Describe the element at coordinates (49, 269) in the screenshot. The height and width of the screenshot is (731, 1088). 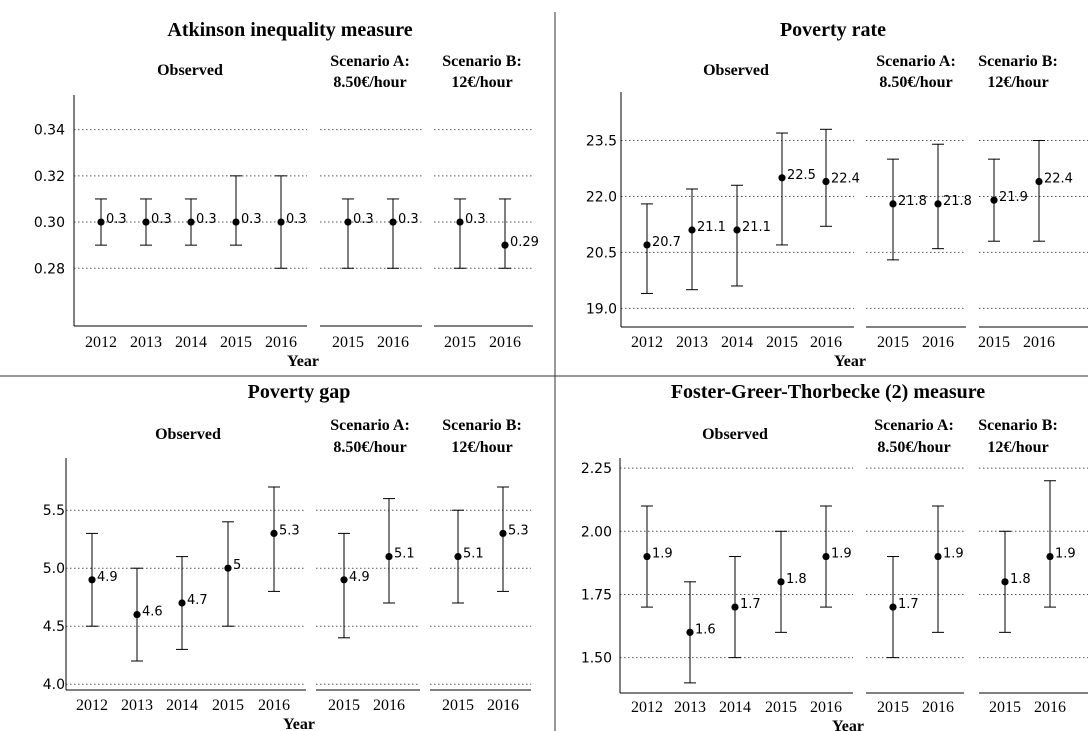
I see `y-tick-label: 0.28` at that location.